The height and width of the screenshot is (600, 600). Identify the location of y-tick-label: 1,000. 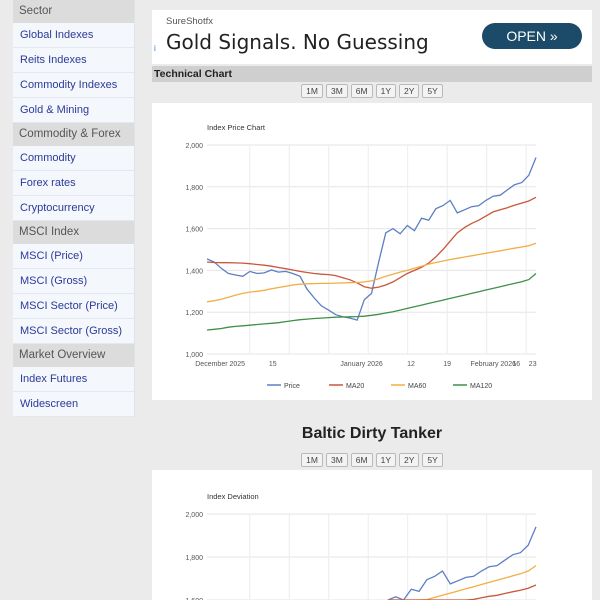
(194, 355).